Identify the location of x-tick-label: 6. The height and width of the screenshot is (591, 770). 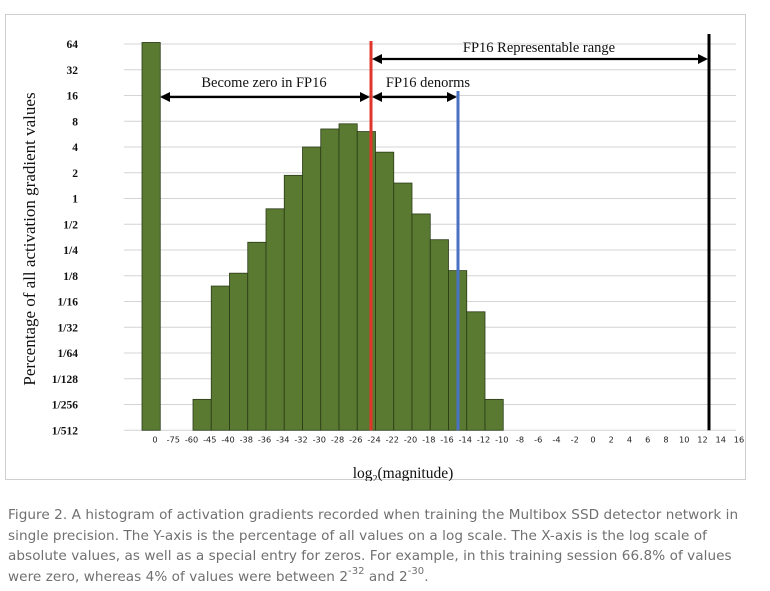
(647, 439).